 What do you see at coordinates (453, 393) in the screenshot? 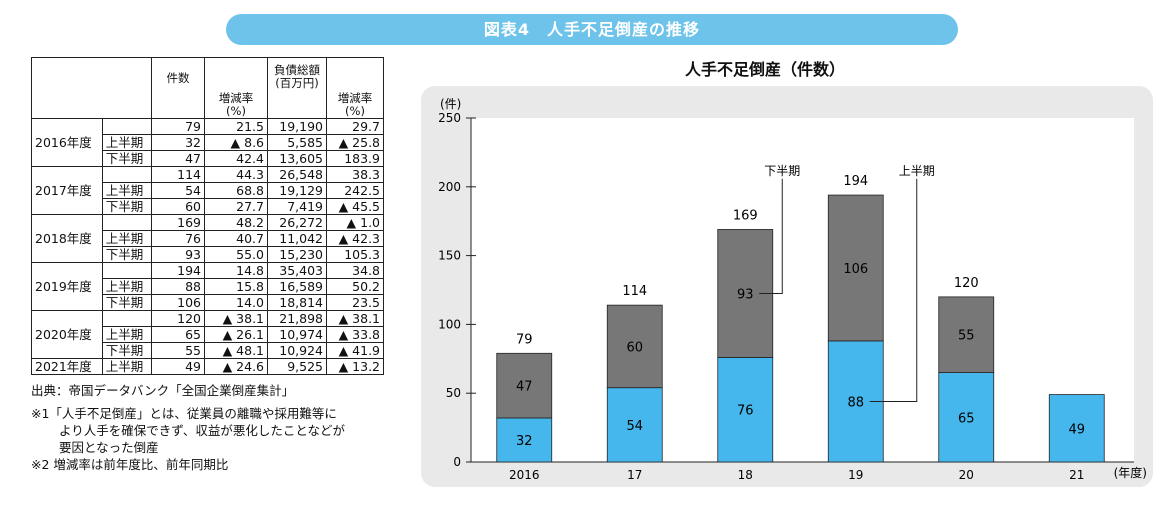
I see `y-tick-label: 50` at bounding box center [453, 393].